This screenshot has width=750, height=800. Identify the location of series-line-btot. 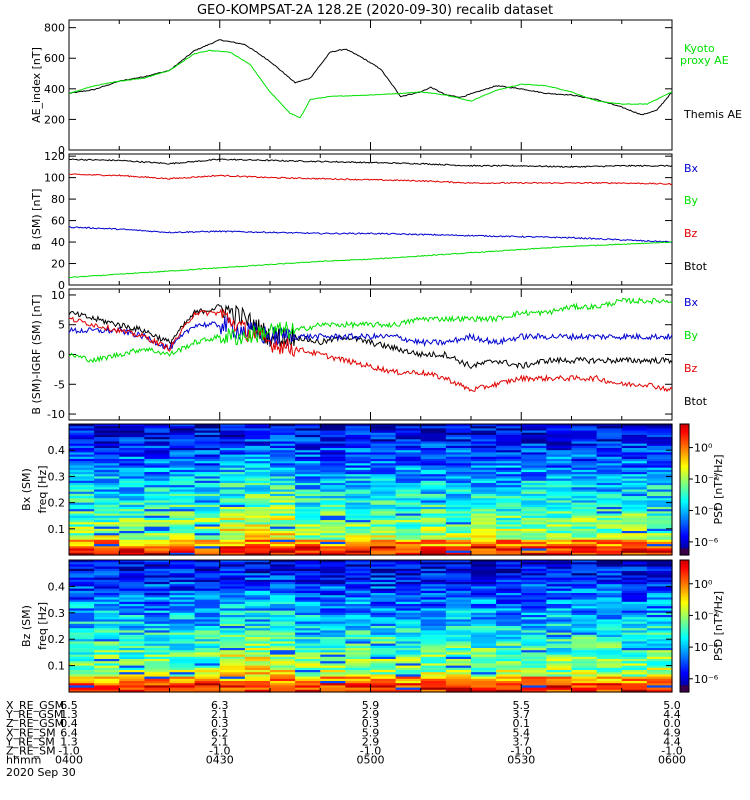
(370, 330).